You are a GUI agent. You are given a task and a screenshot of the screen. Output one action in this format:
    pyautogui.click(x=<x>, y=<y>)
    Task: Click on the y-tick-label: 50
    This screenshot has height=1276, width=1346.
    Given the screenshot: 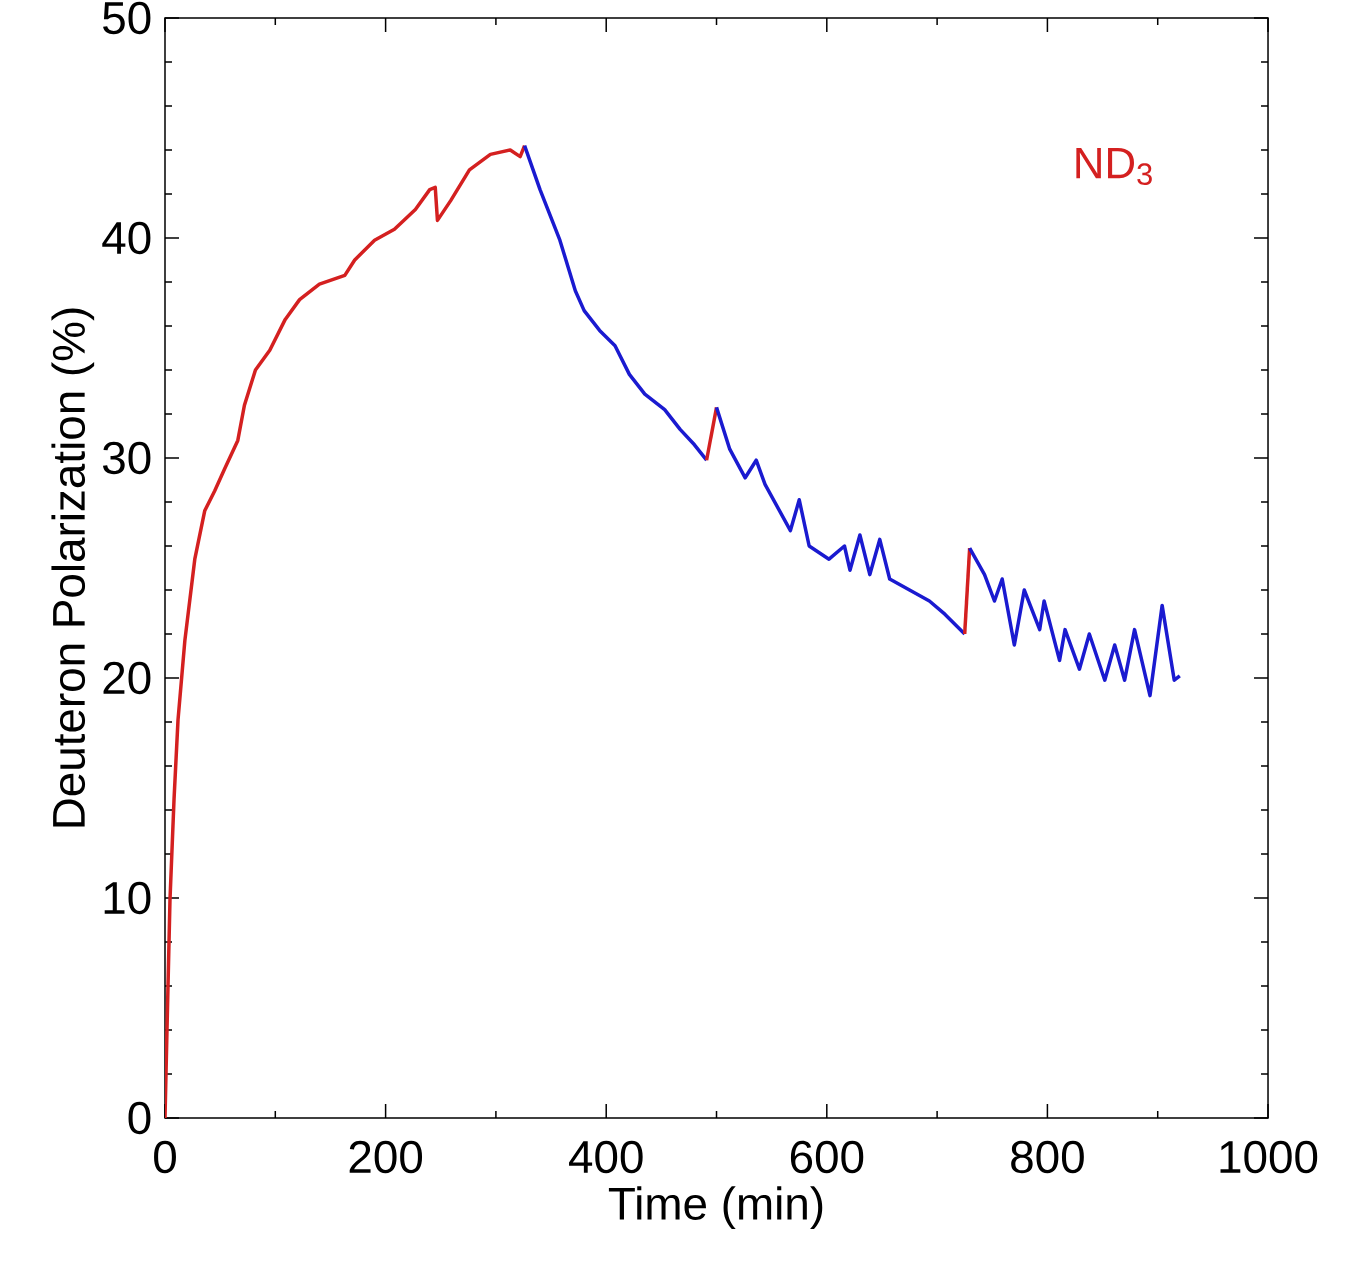 What is the action you would take?
    pyautogui.click(x=127, y=18)
    